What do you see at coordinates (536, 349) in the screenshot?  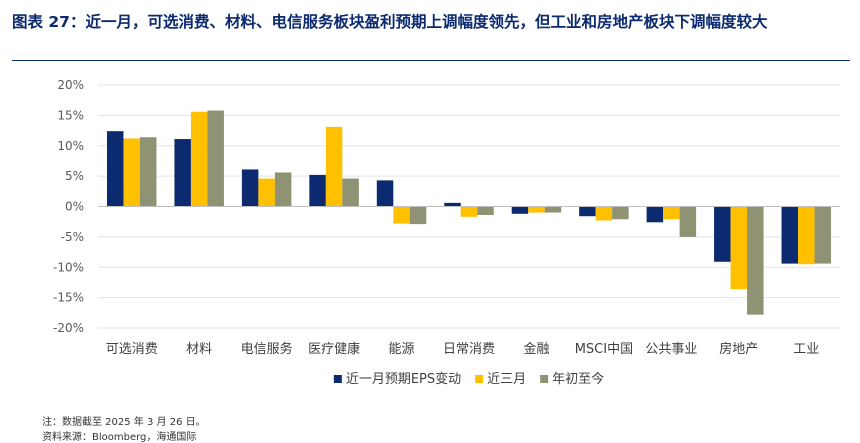 I see `x-category-label: 金融` at bounding box center [536, 349].